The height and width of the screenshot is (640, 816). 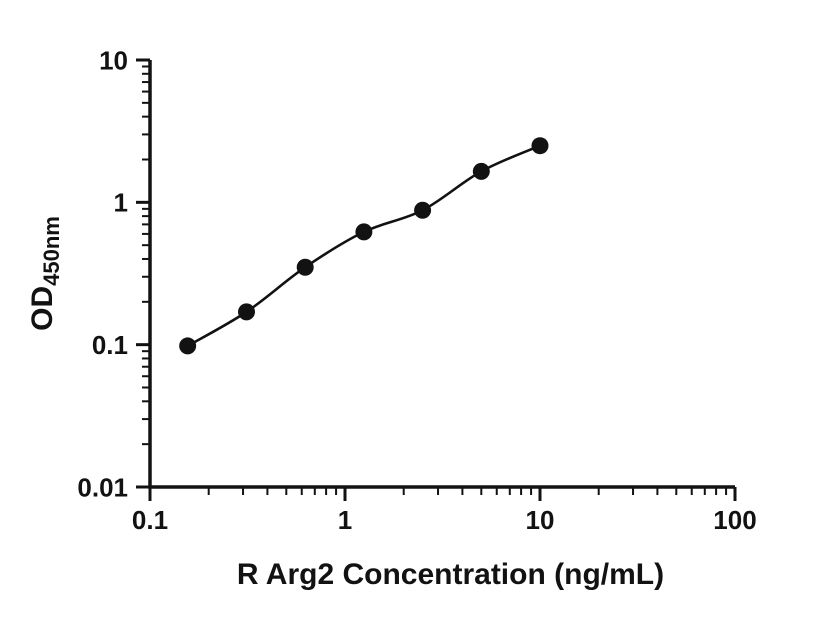 I want to click on y-axis-title-subscript: 450nm, so click(x=51, y=251).